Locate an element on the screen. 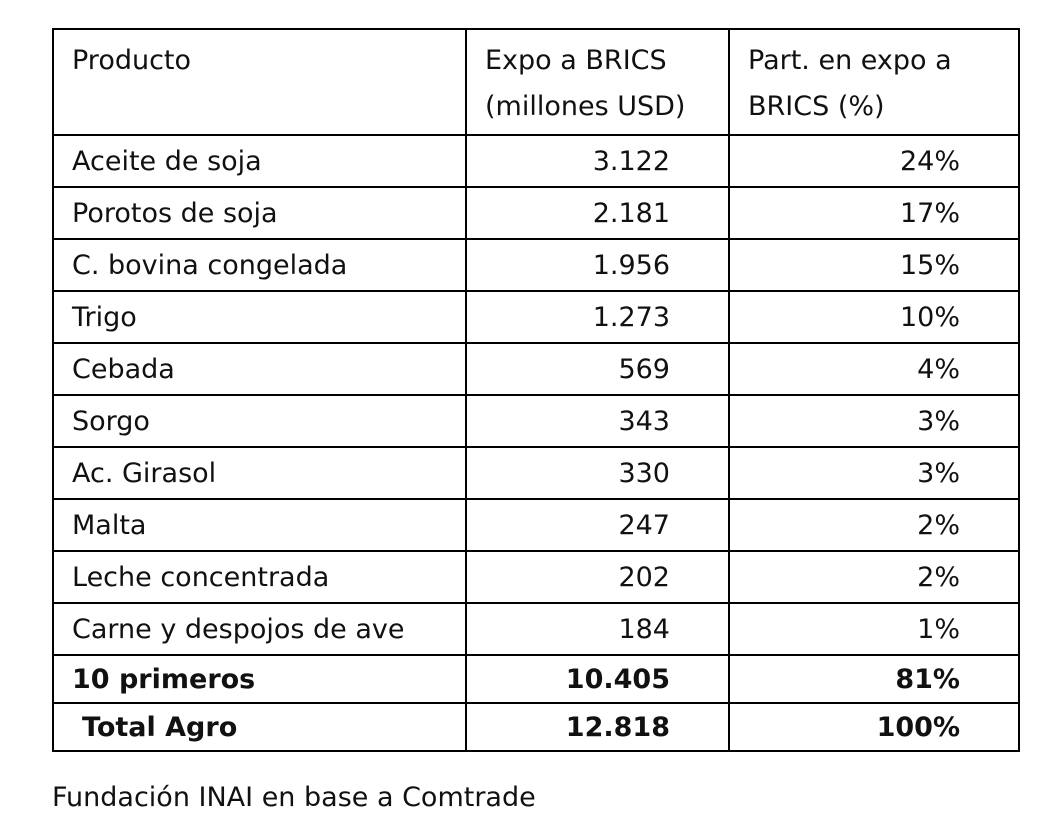  product-cell: Ac. Girasol is located at coordinates (259, 473).